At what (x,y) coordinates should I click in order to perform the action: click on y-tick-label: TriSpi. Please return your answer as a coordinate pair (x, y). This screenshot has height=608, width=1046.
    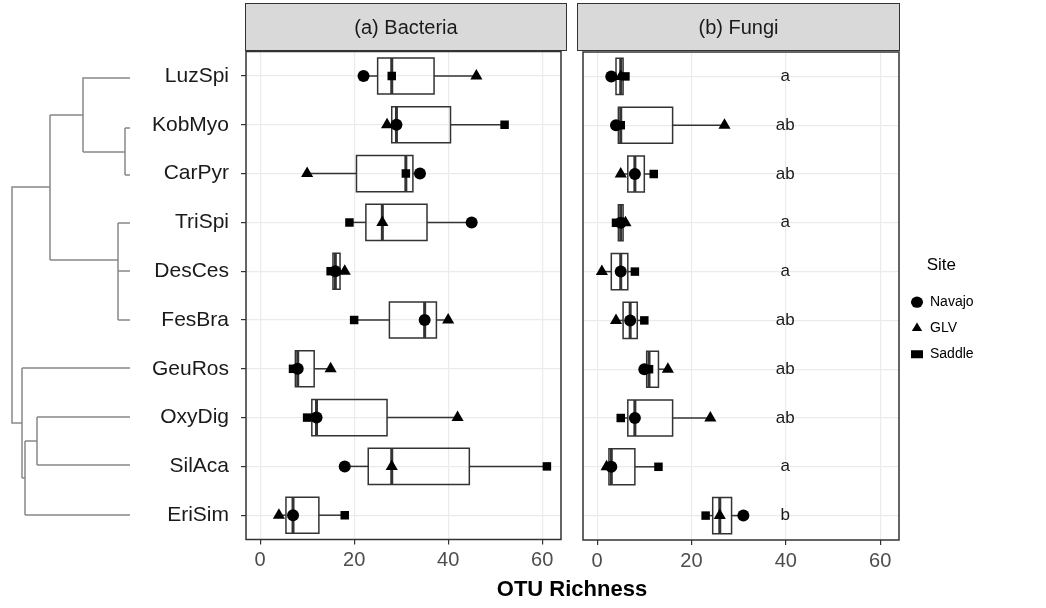
    Looking at the image, I should click on (201, 221).